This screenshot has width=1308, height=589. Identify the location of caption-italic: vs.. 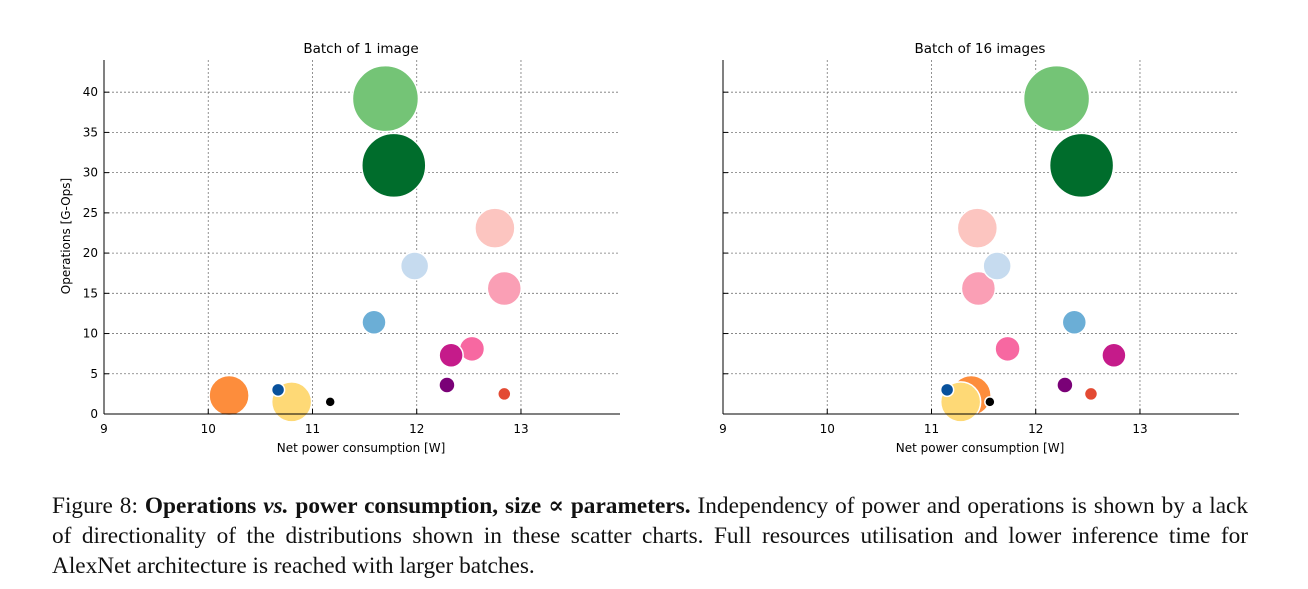
(276, 506).